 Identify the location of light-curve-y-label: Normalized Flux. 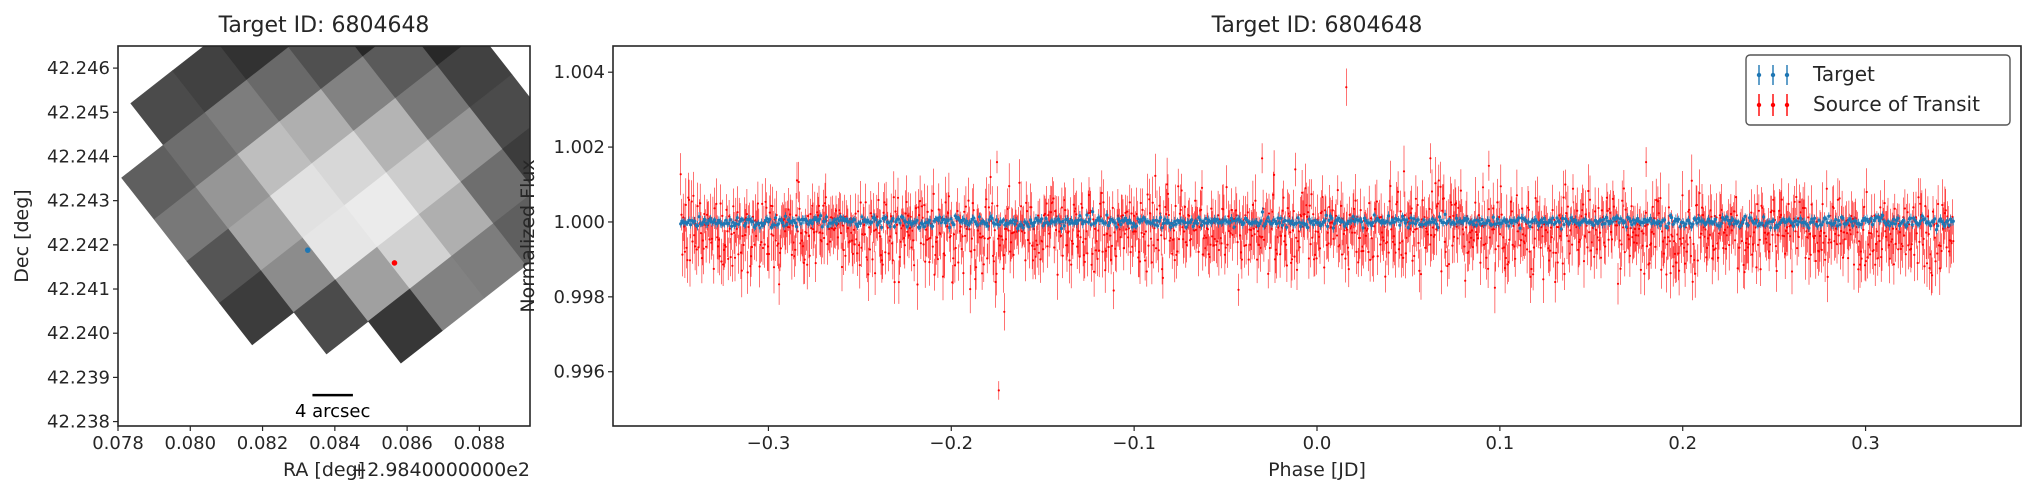
(528, 235).